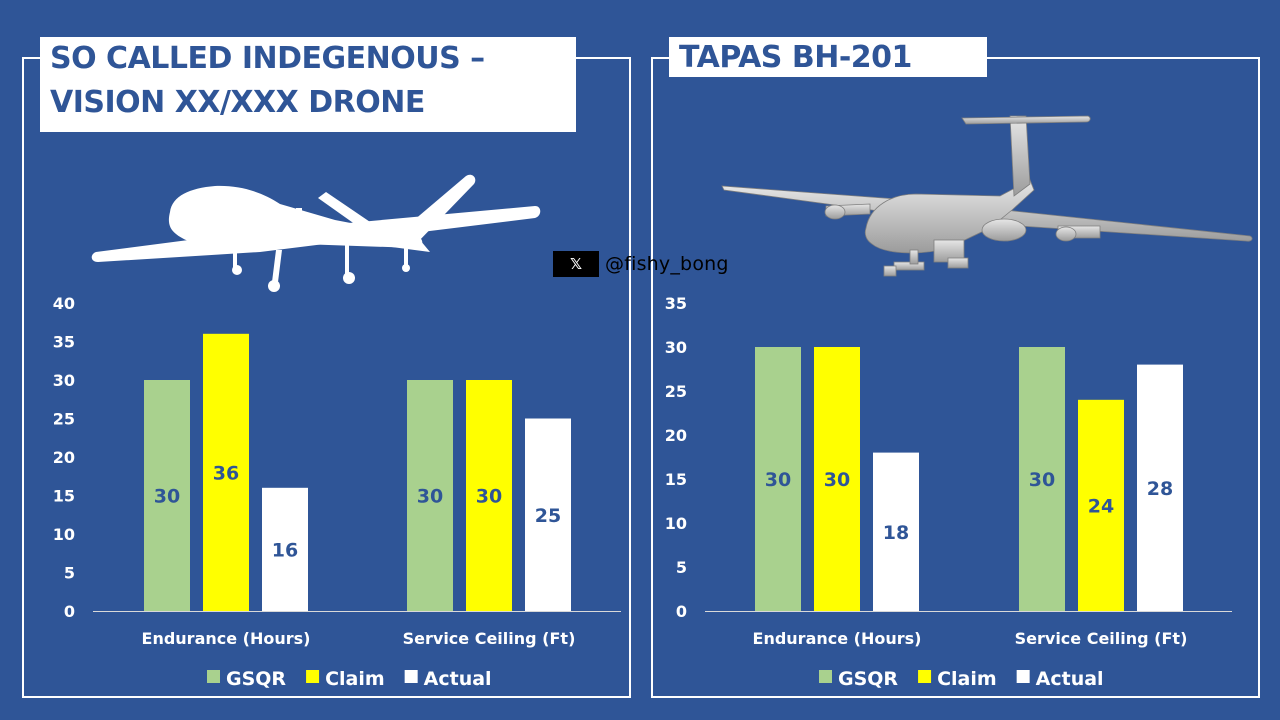  I want to click on data-label: 25, so click(548, 516).